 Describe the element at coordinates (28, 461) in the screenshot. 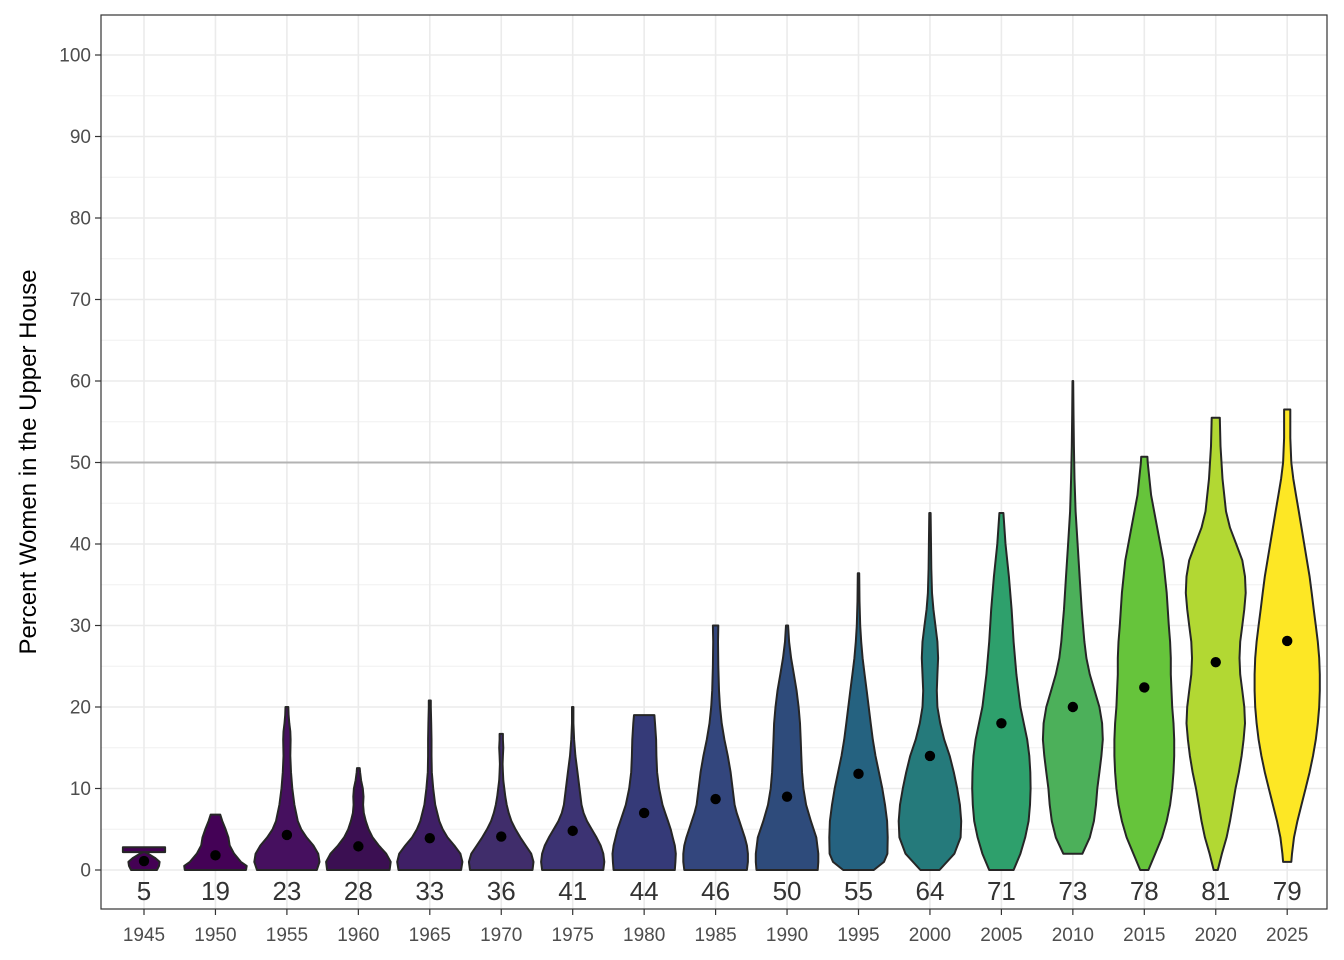

I see `y-axis-title: Percent Women in the Upper House` at that location.